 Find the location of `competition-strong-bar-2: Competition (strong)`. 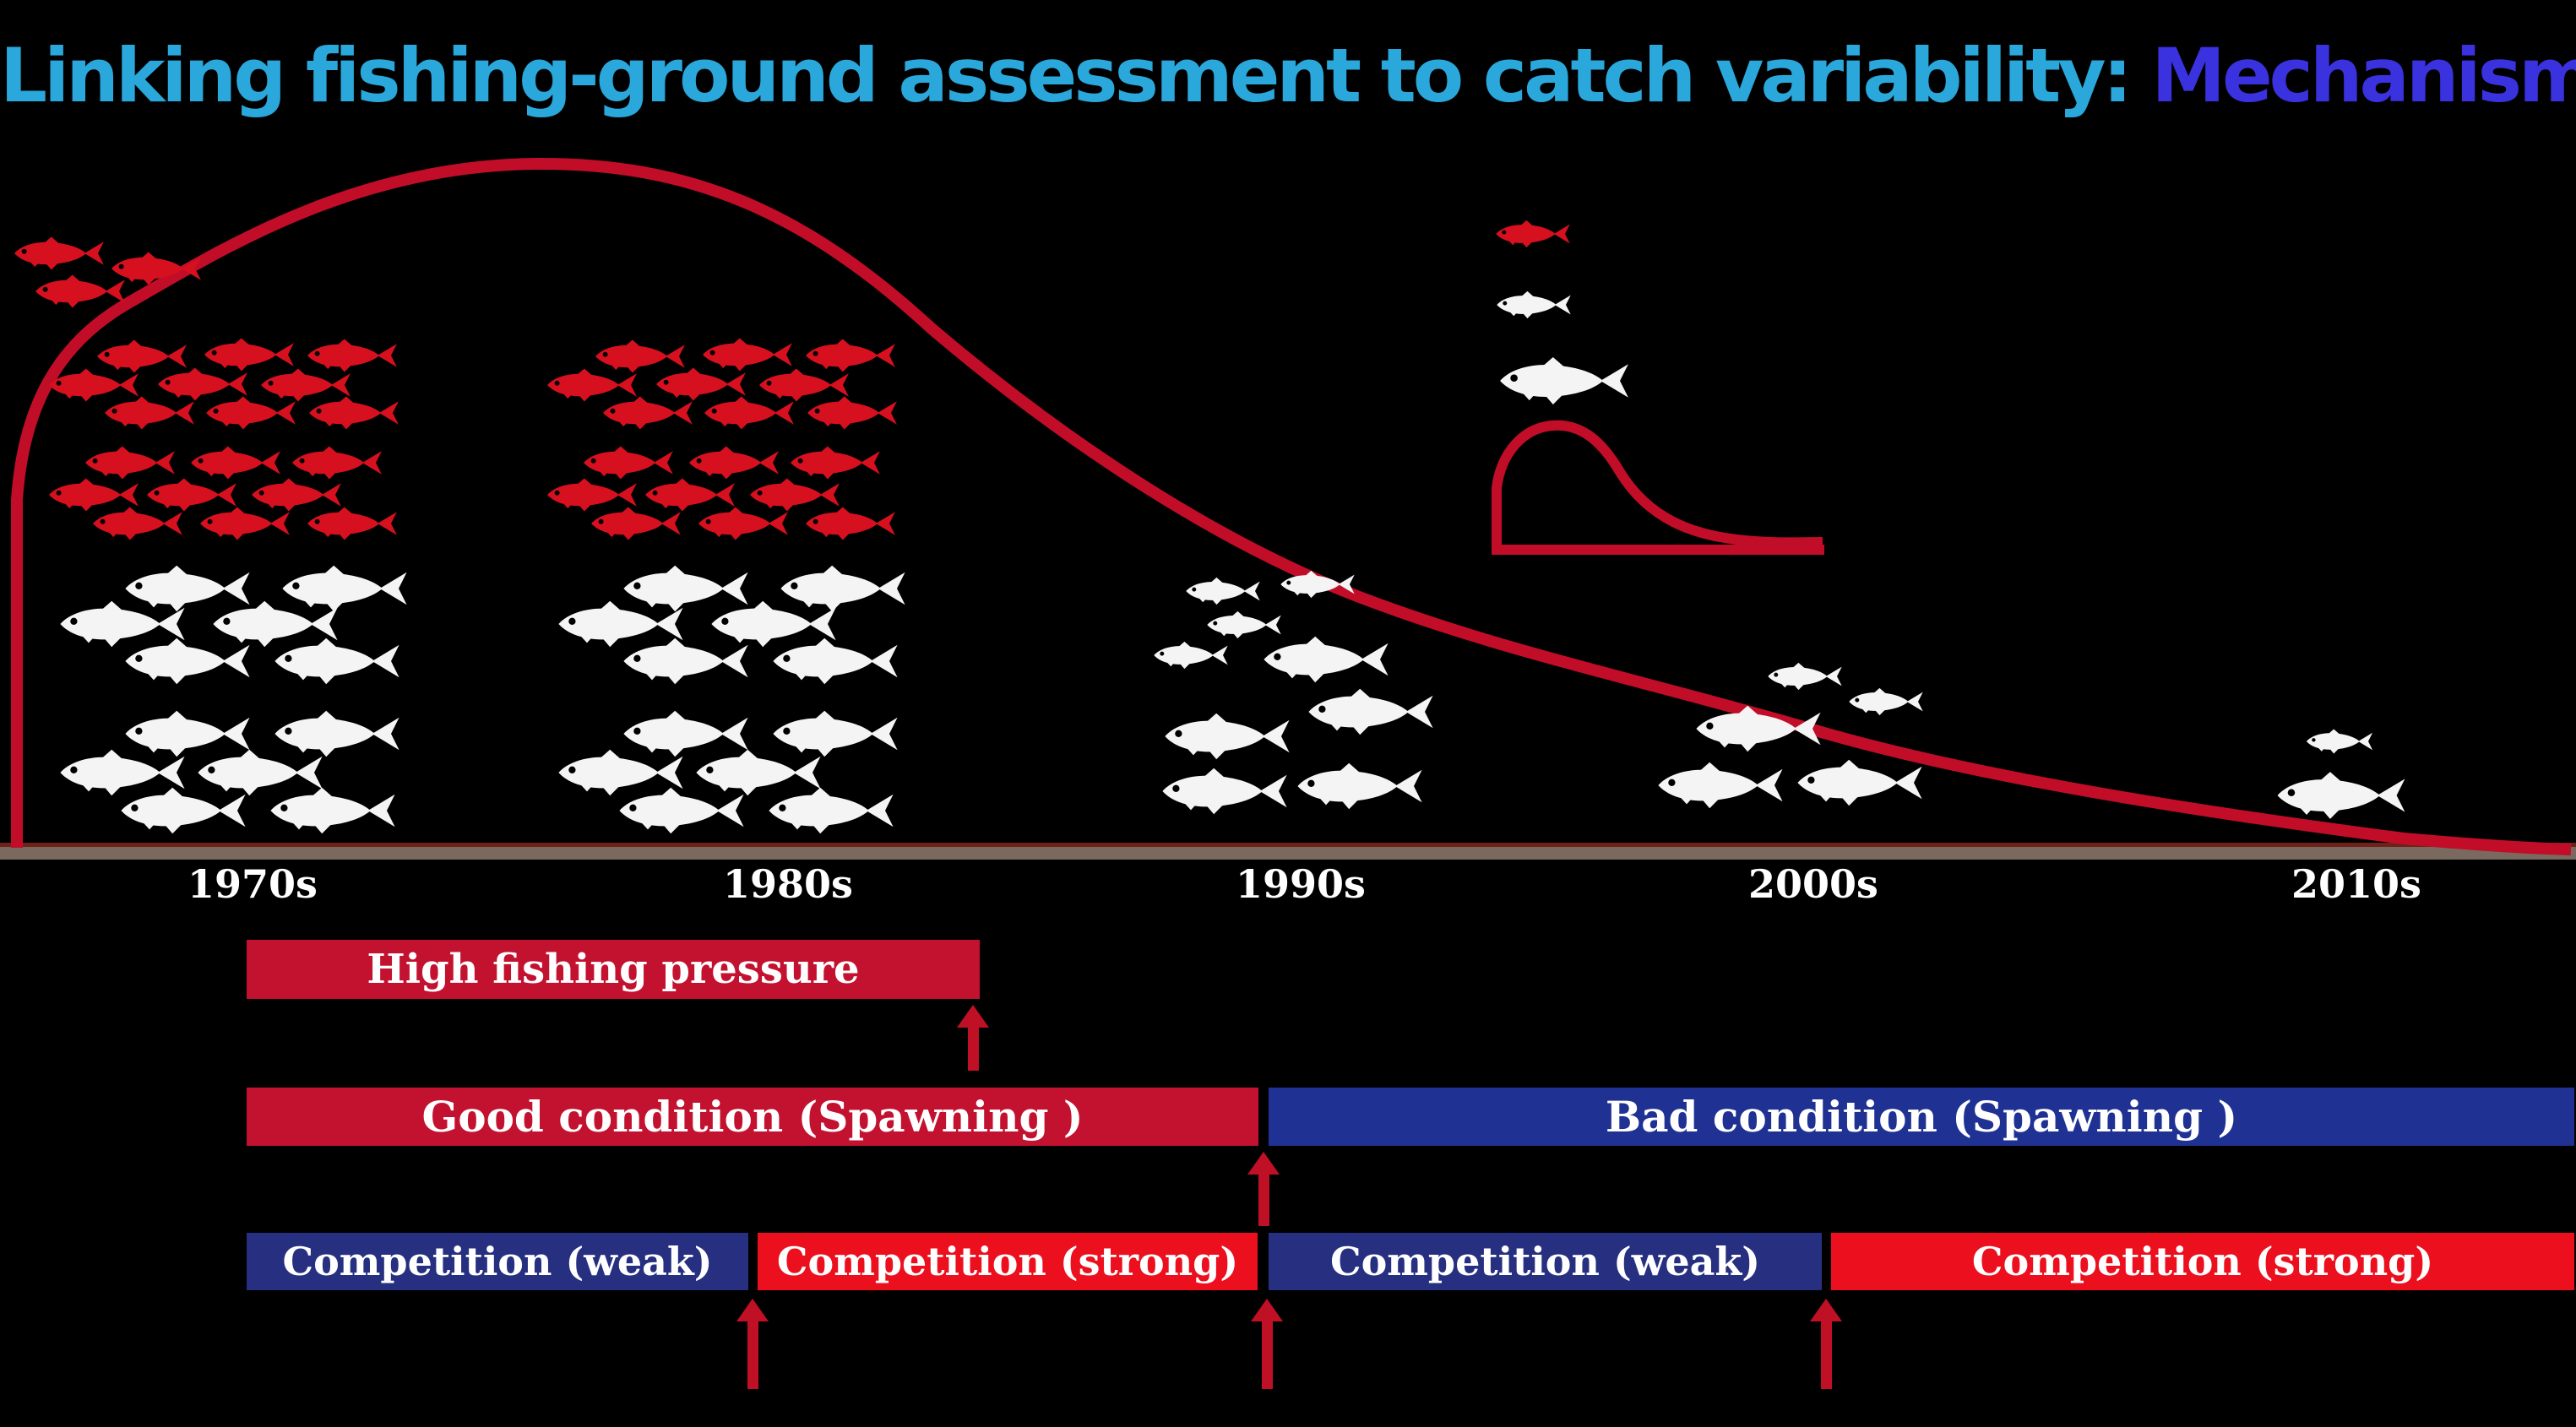

competition-strong-bar-2: Competition (strong) is located at coordinates (2202, 1262).